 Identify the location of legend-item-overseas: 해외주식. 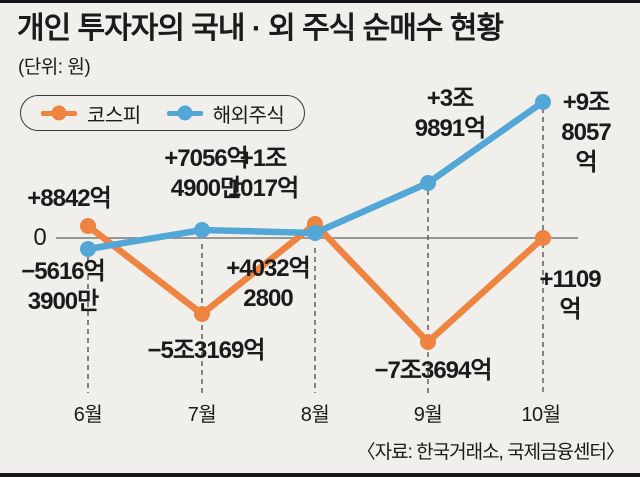
(225, 113).